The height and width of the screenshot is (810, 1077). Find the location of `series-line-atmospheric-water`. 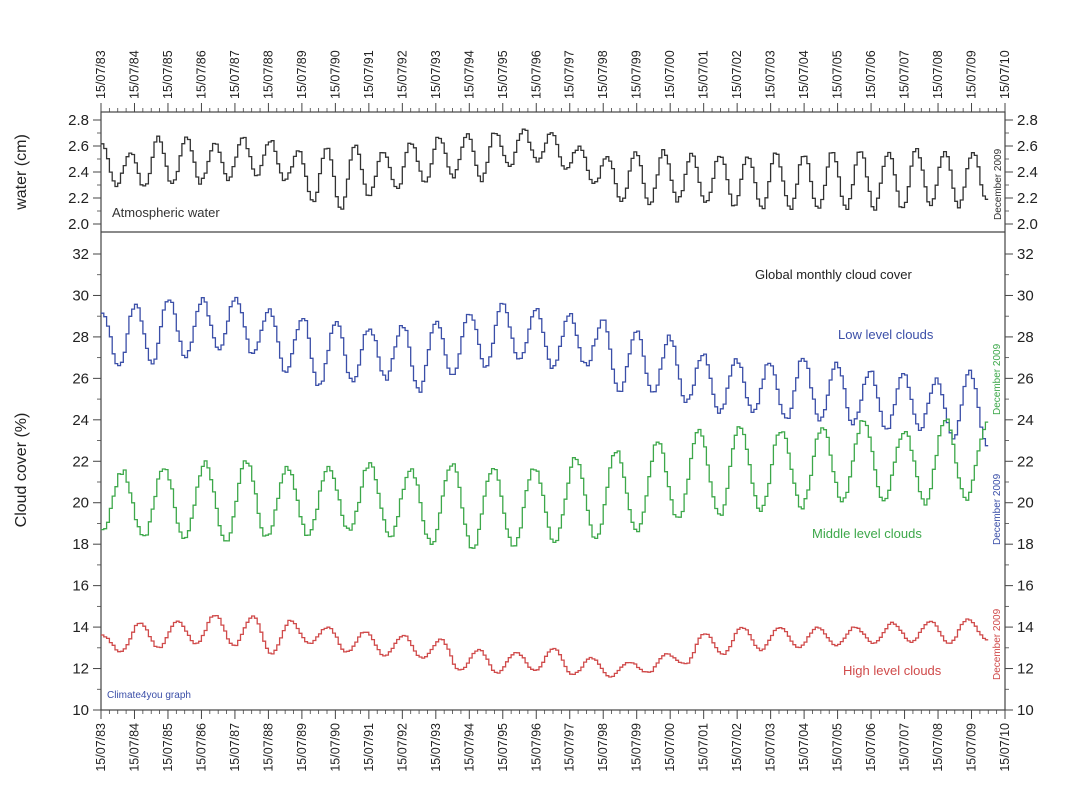

series-line-atmospheric-water is located at coordinates (545, 169).